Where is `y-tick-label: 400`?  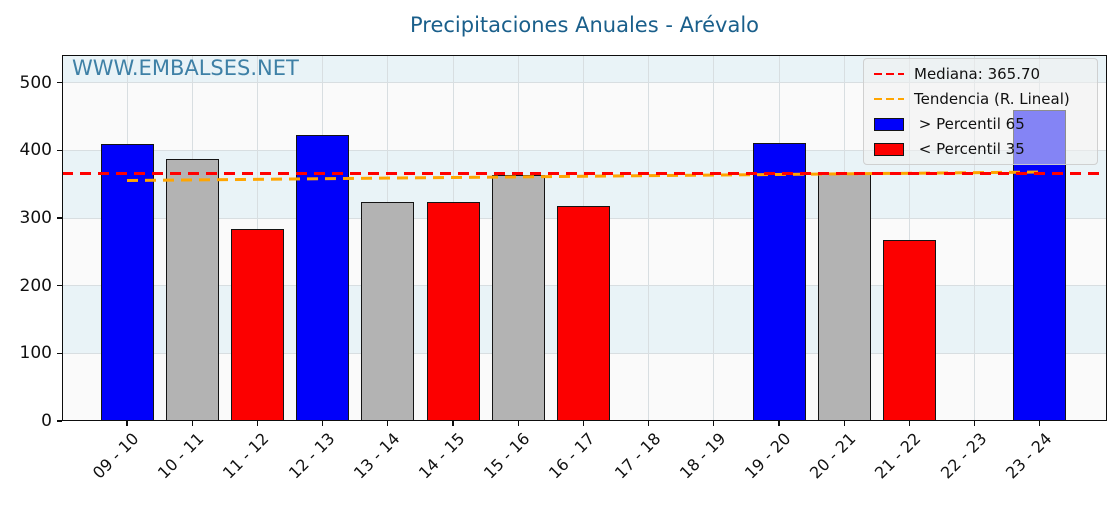 y-tick-label: 400 is located at coordinates (35, 150).